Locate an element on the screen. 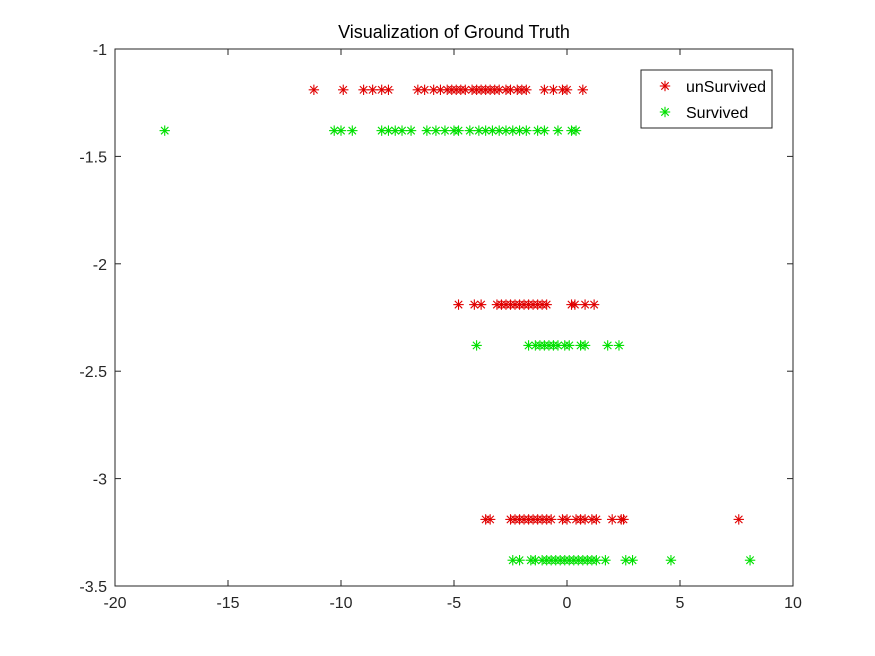  x-tick-label: -15 is located at coordinates (227, 603).